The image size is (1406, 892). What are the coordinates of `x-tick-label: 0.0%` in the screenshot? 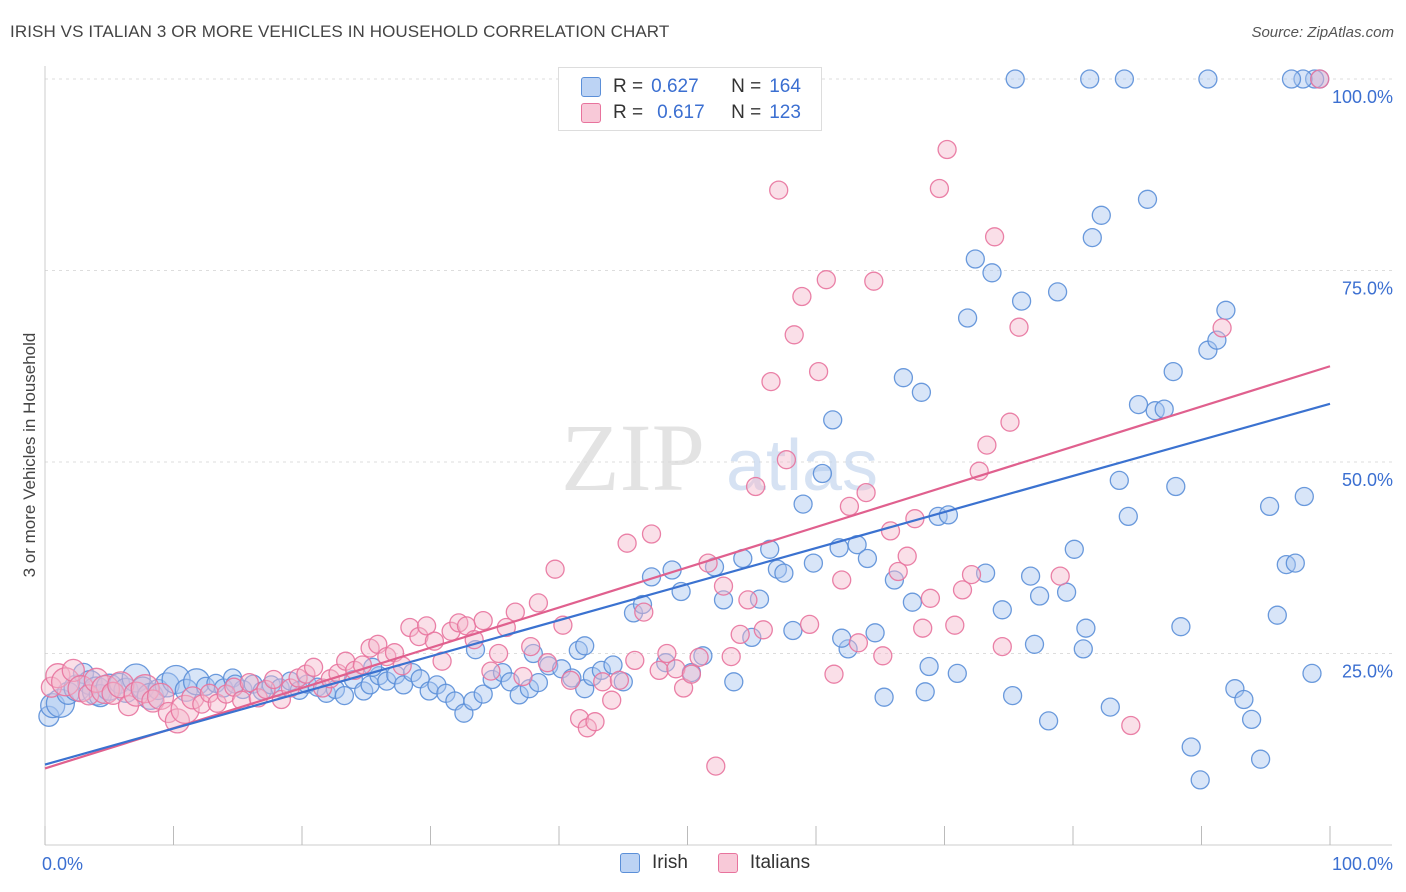 It's located at (62, 864).